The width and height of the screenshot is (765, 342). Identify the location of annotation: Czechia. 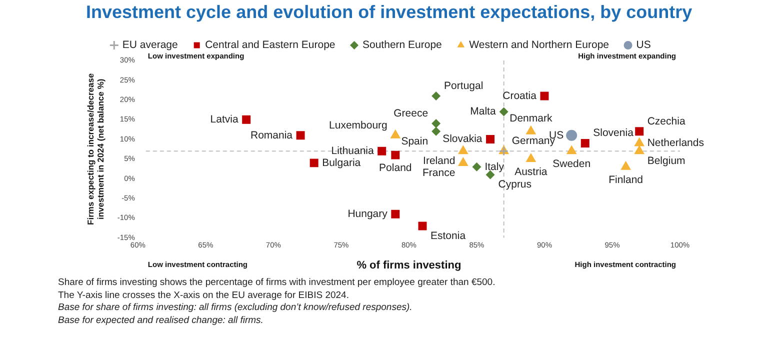
(666, 121).